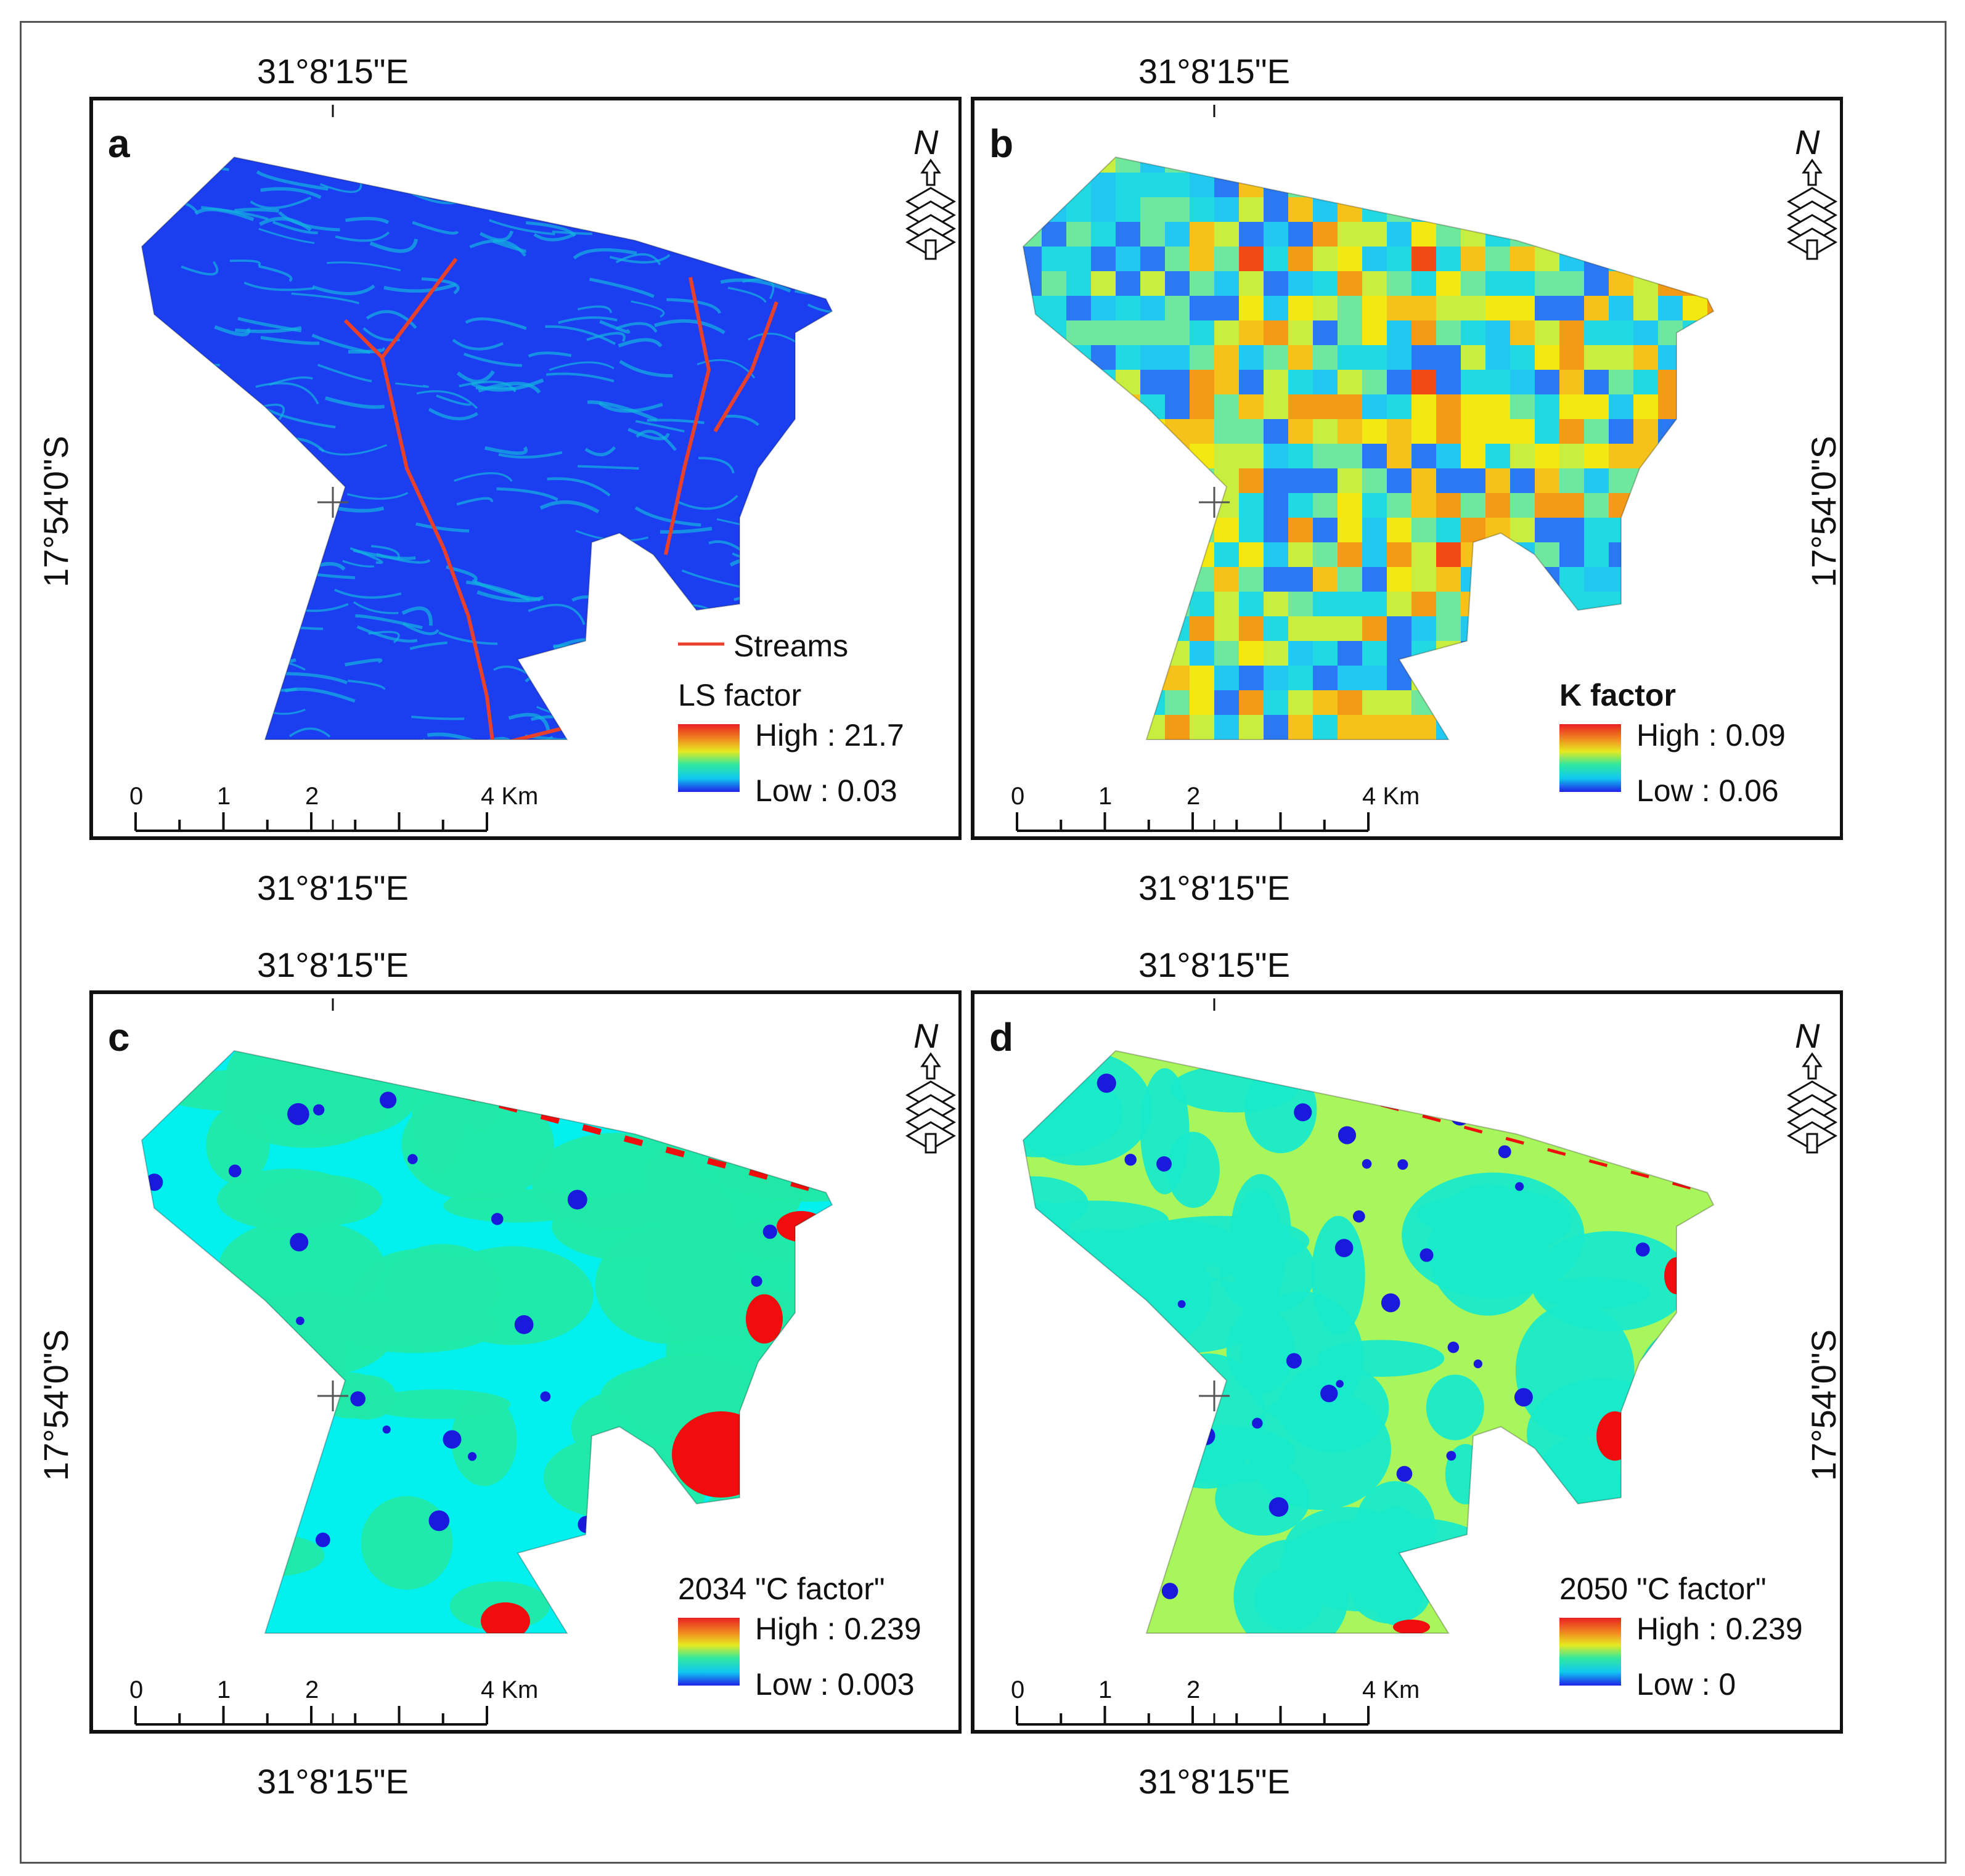  What do you see at coordinates (790, 646) in the screenshot?
I see `streams-legend-label: Streams` at bounding box center [790, 646].